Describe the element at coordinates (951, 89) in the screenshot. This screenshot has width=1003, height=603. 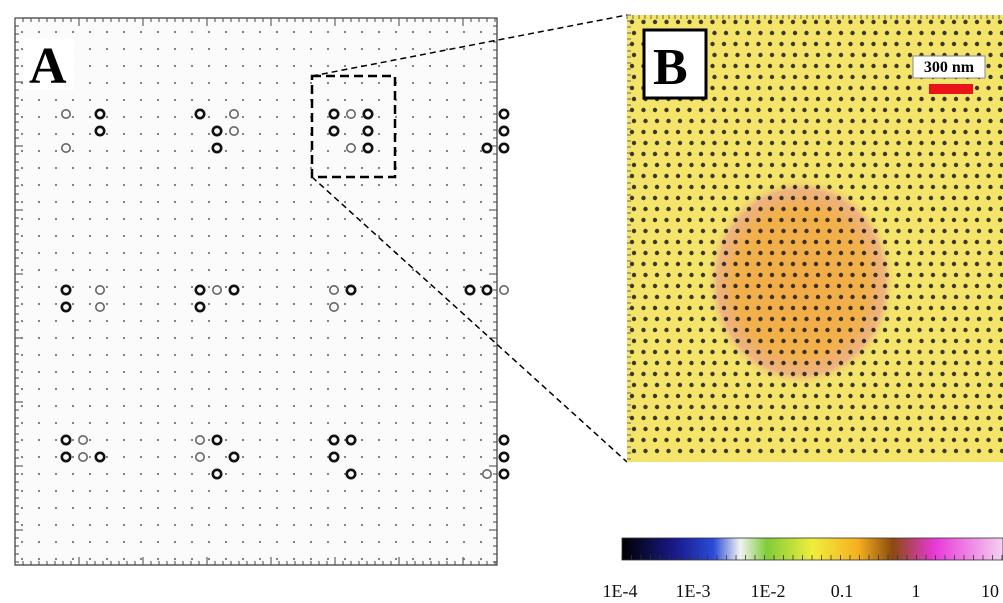
I see `scale-bar-line` at that location.